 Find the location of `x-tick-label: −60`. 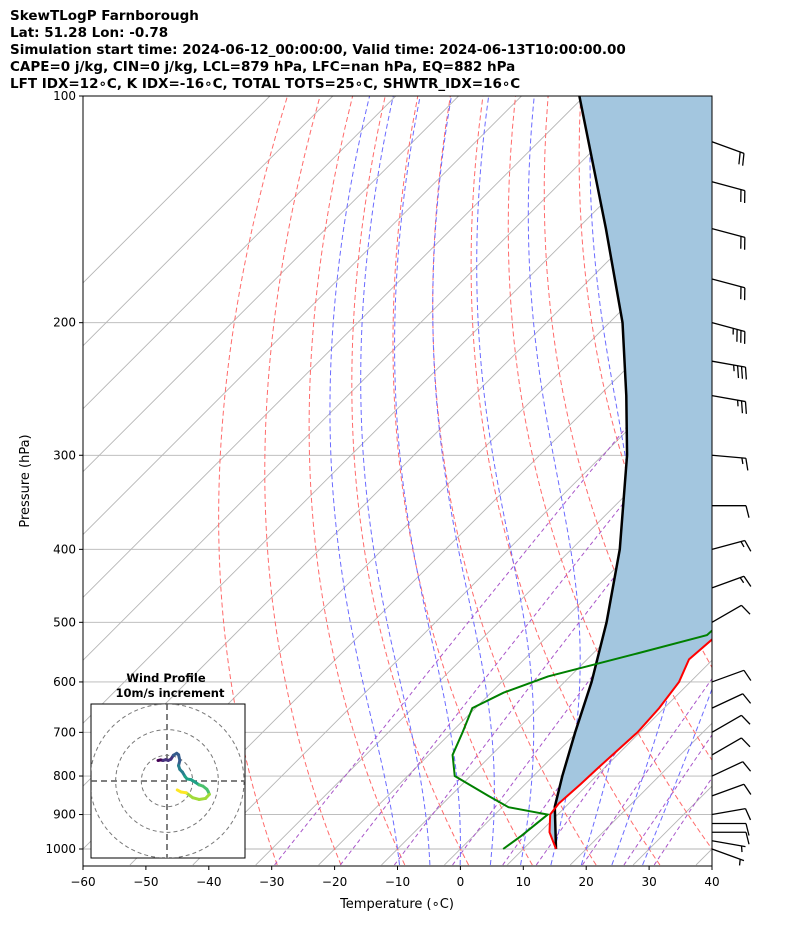

x-tick-label: −60 is located at coordinates (82, 882).